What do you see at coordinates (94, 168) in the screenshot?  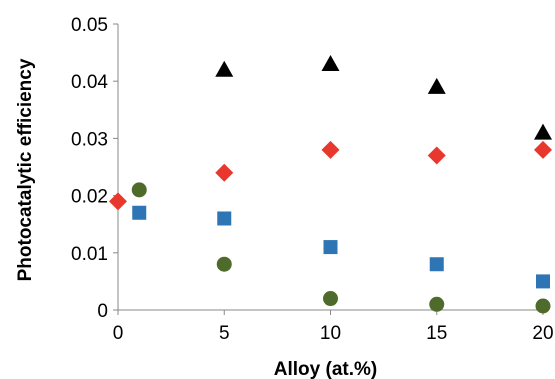 I see `y-ticks: 0 0.01 0.02 0.03 0.04 0.05` at bounding box center [94, 168].